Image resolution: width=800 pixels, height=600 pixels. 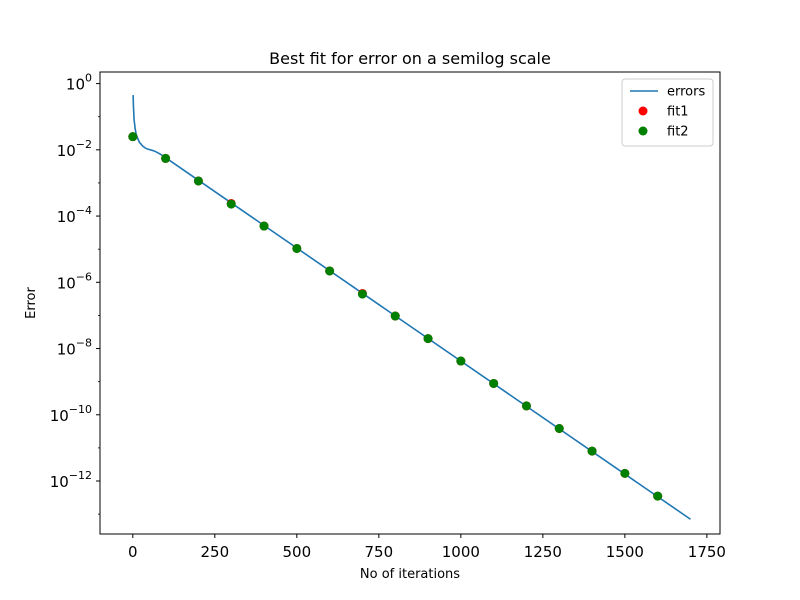 I want to click on y-tick-label: 10⁻¹⁰, so click(x=71, y=414).